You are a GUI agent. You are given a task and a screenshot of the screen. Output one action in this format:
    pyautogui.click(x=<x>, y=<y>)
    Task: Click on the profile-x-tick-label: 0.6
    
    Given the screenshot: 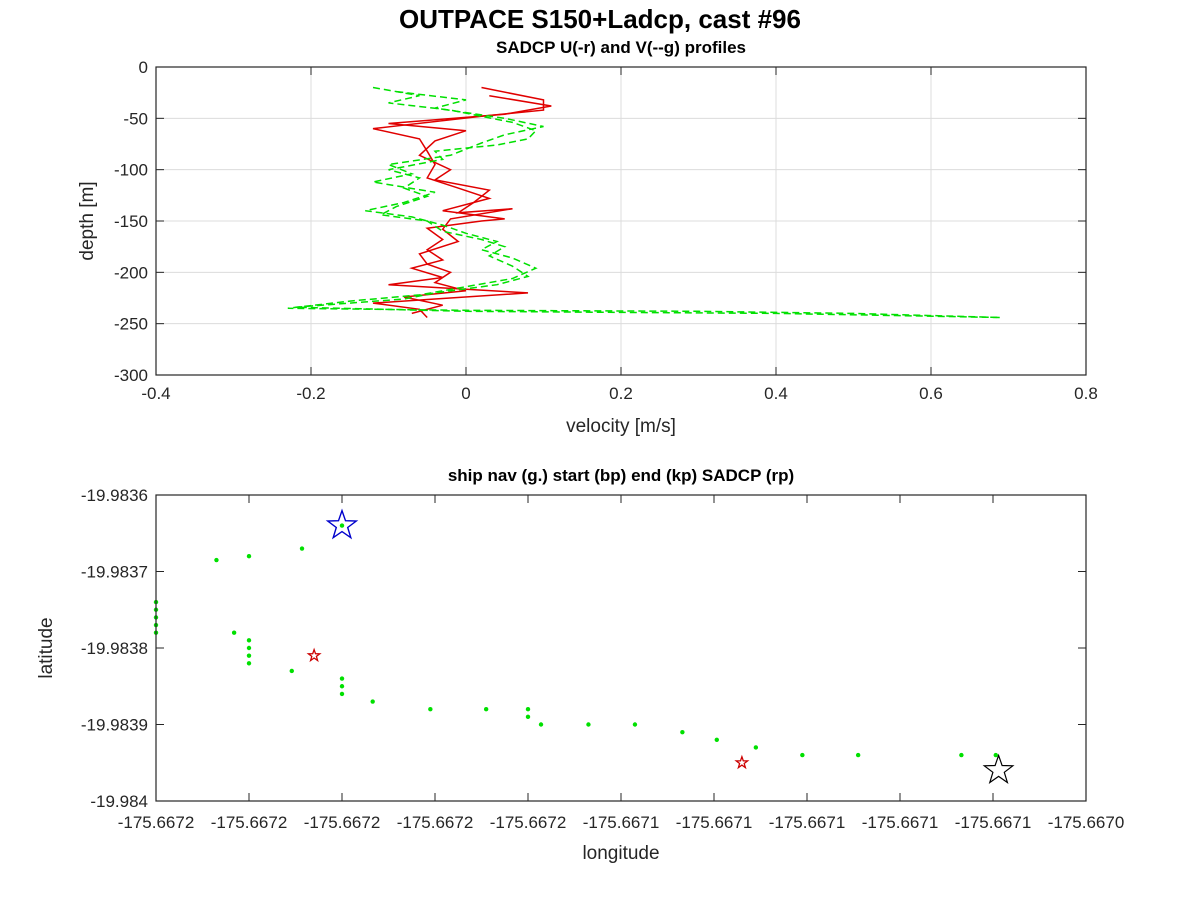 What is the action you would take?
    pyautogui.click(x=931, y=393)
    